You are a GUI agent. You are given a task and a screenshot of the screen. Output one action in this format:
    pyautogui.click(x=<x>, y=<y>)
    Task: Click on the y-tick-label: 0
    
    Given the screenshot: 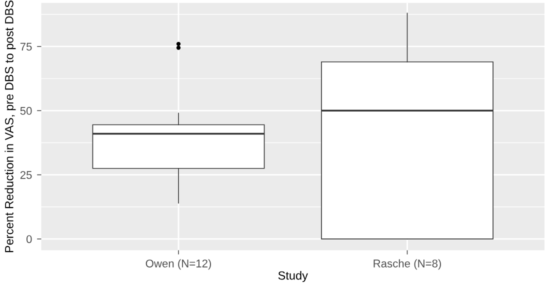 What is the action you would take?
    pyautogui.click(x=29, y=239)
    